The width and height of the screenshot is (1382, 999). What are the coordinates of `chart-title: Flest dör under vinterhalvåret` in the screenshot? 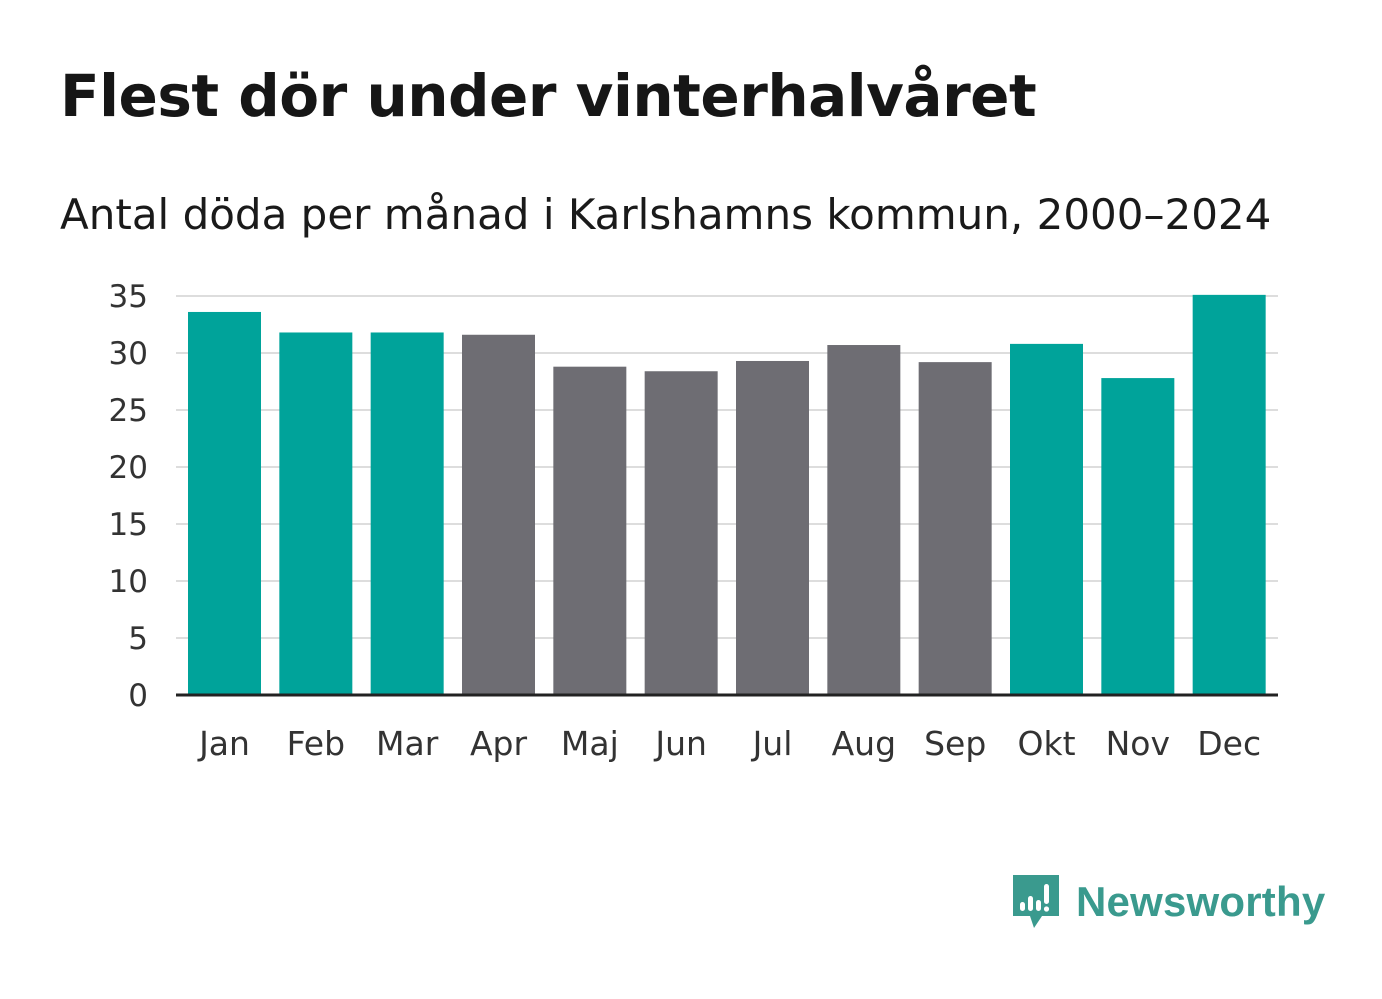 It's located at (548, 96).